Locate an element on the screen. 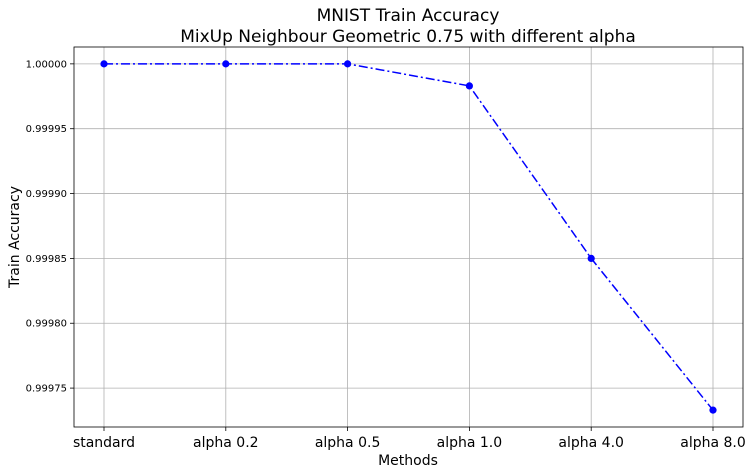 The height and width of the screenshot is (474, 752). x-tick-label: alpha 0.5 is located at coordinates (348, 443).